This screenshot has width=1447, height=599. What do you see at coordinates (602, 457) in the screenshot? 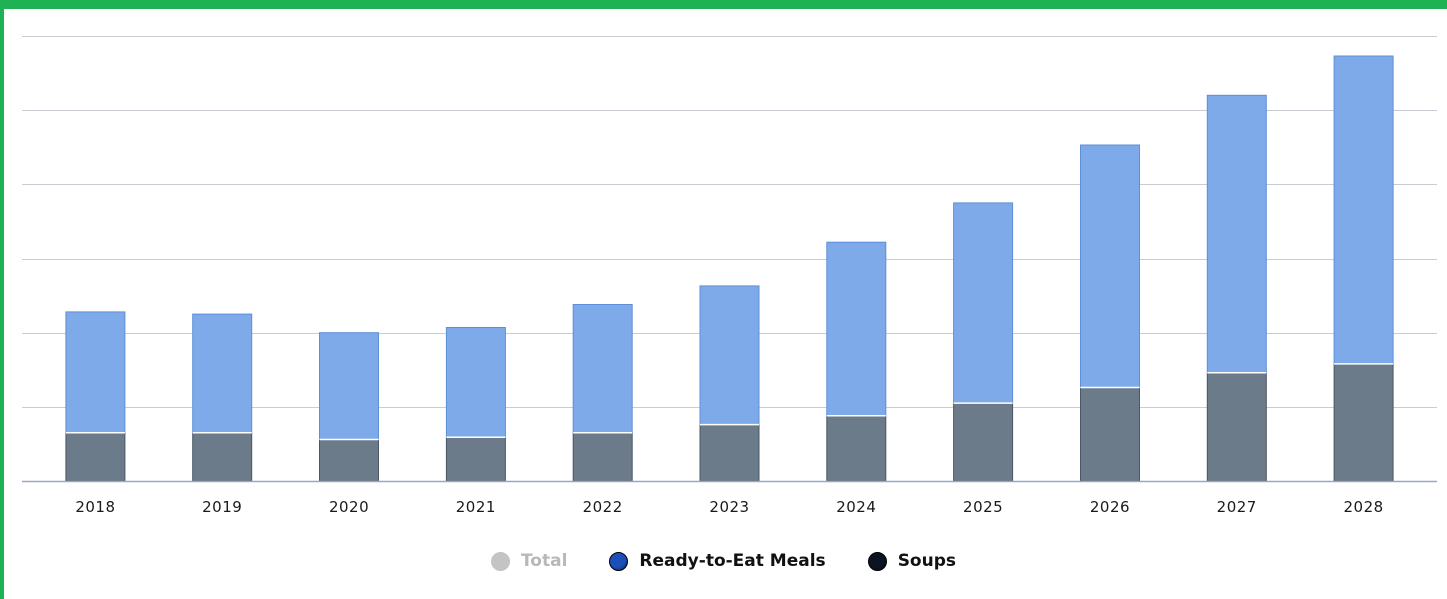
I see `bar-soups-2022` at bounding box center [602, 457].